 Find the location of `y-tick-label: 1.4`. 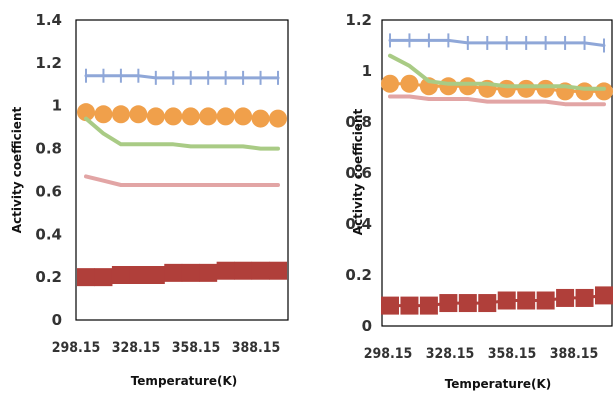

y-tick-label: 1.4 is located at coordinates (48, 20).